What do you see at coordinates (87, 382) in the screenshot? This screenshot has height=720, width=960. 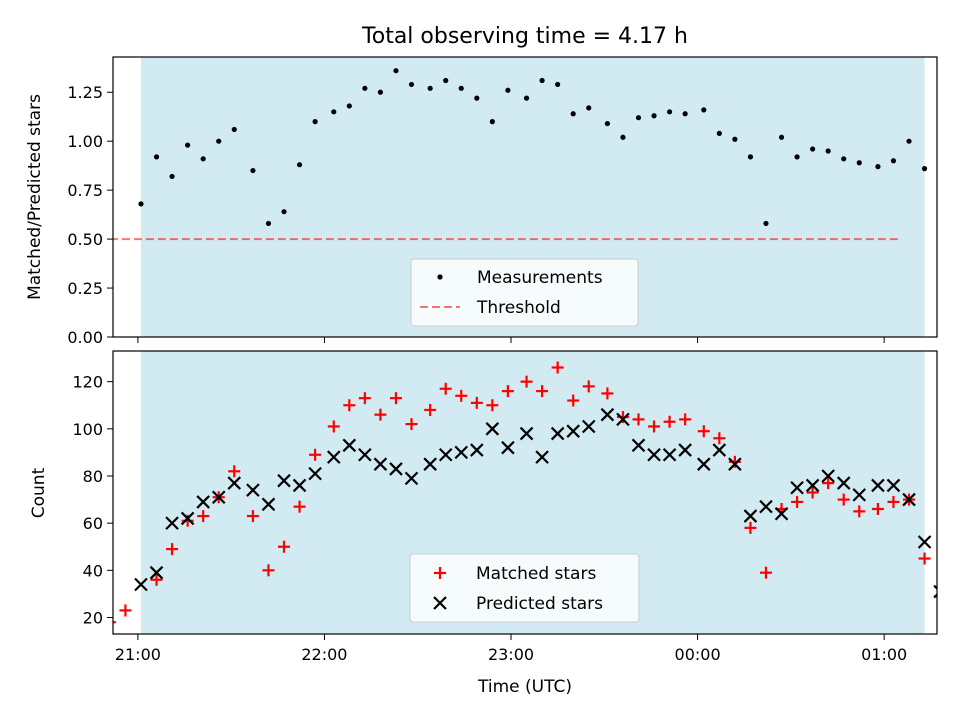 I see `y-tick-label: 120` at bounding box center [87, 382].